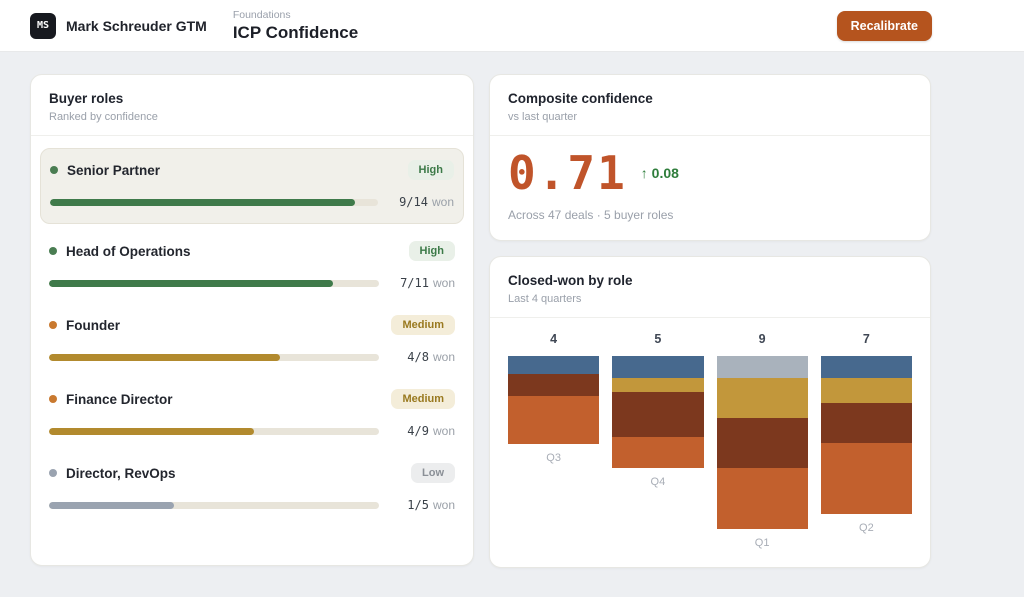 The height and width of the screenshot is (597, 1024). I want to click on won-fraction: 4/9, so click(418, 431).